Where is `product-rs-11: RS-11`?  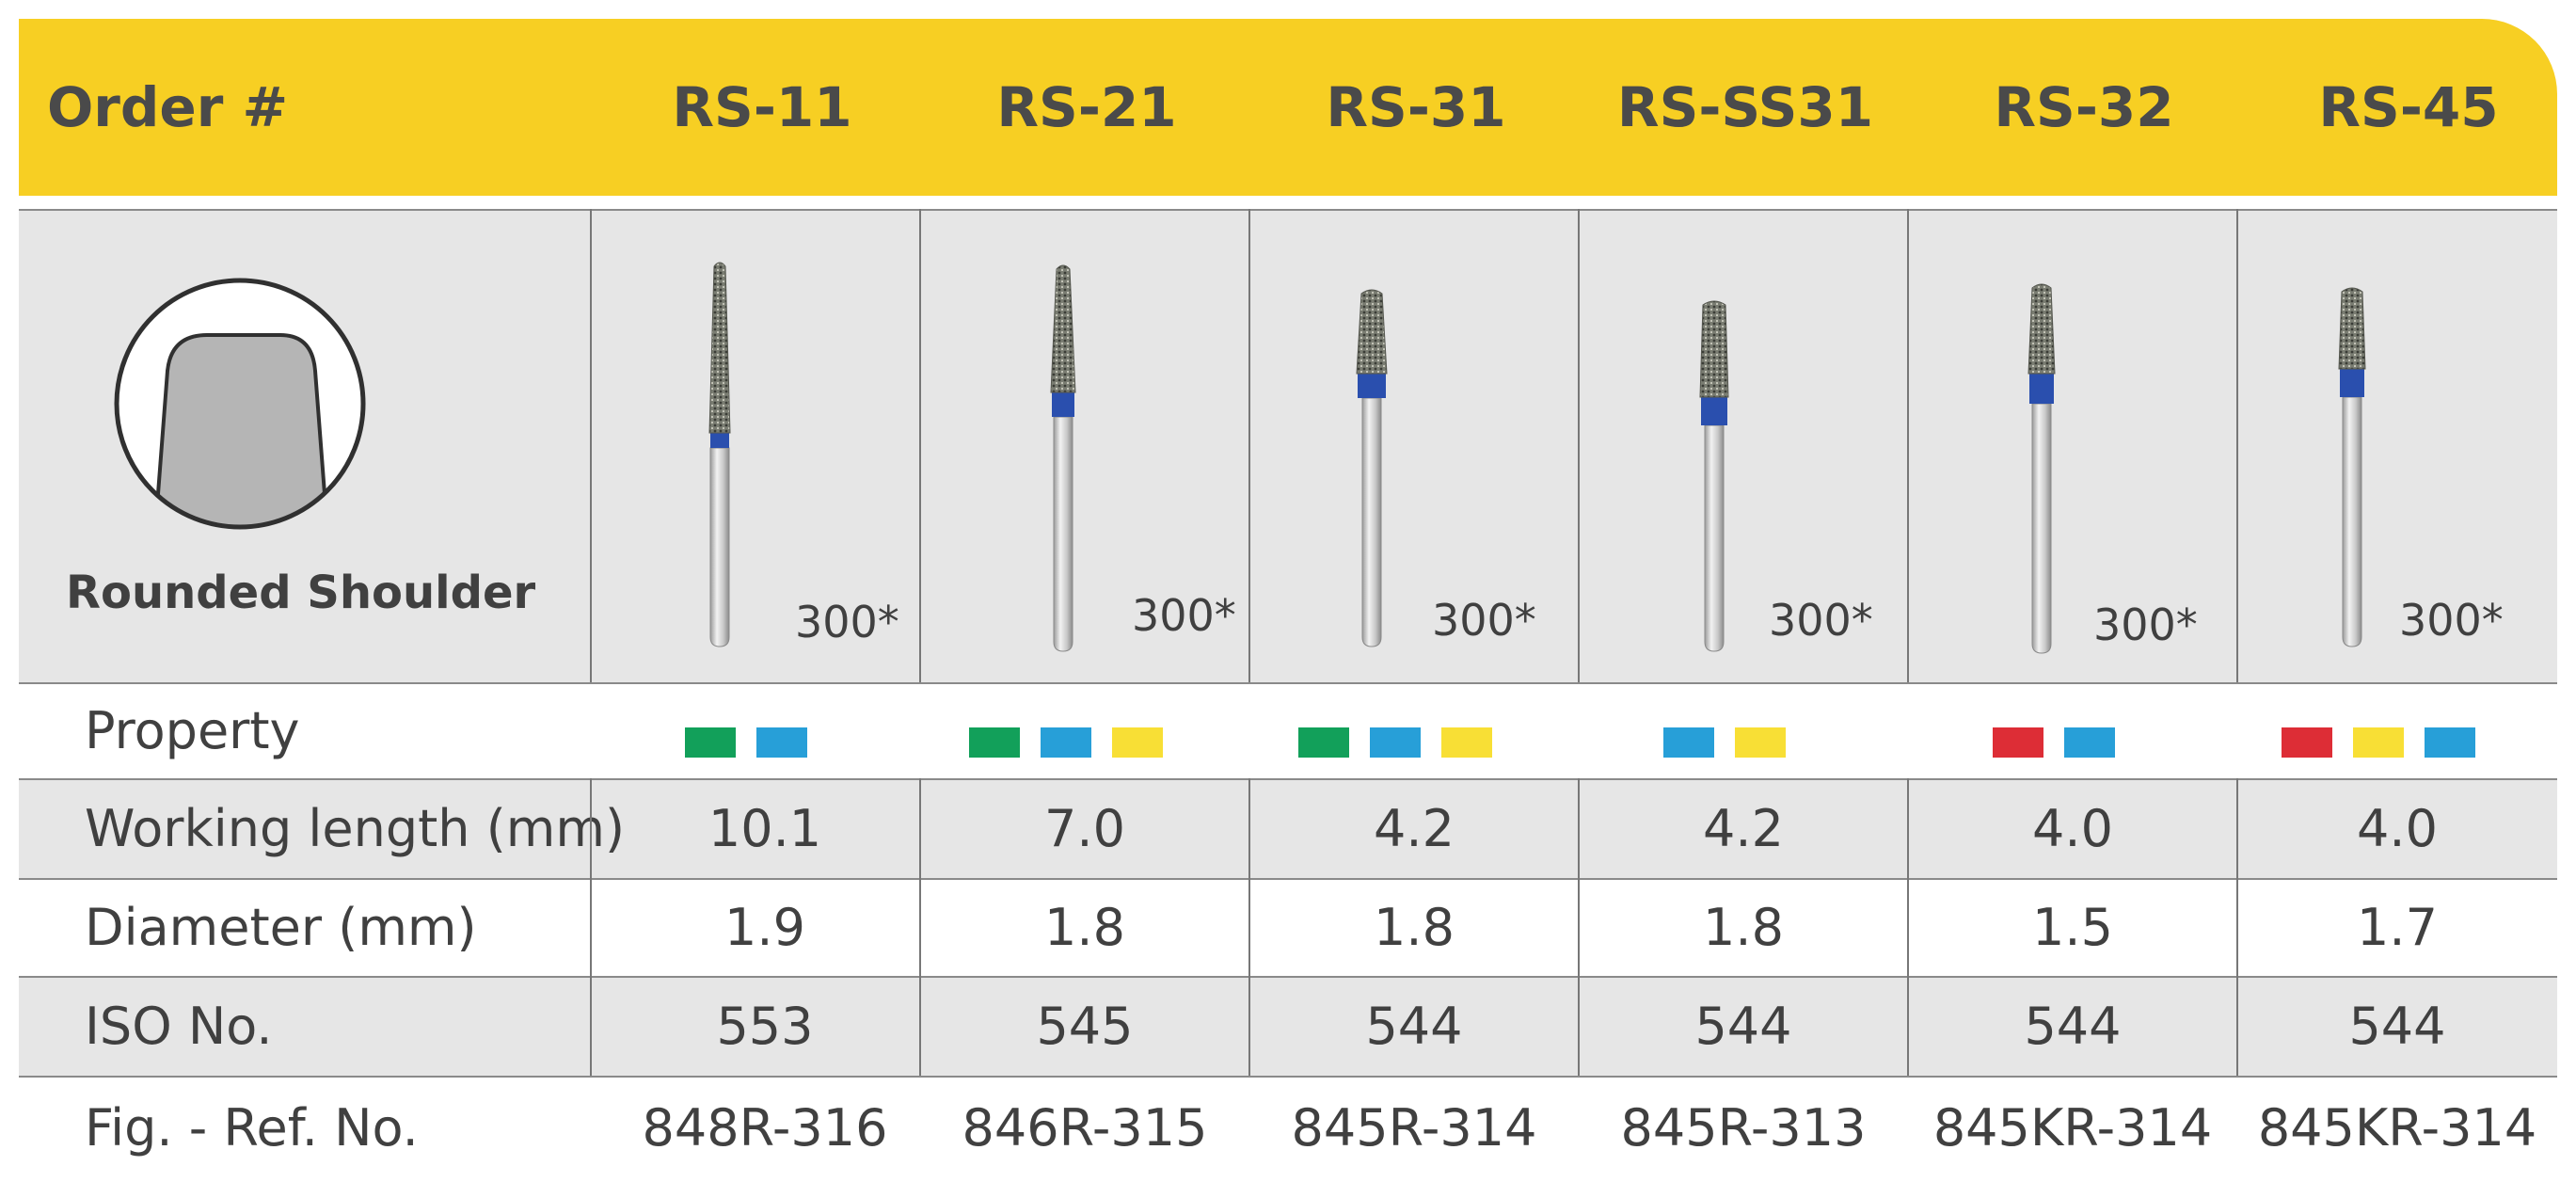 product-rs-11: RS-11 is located at coordinates (762, 107).